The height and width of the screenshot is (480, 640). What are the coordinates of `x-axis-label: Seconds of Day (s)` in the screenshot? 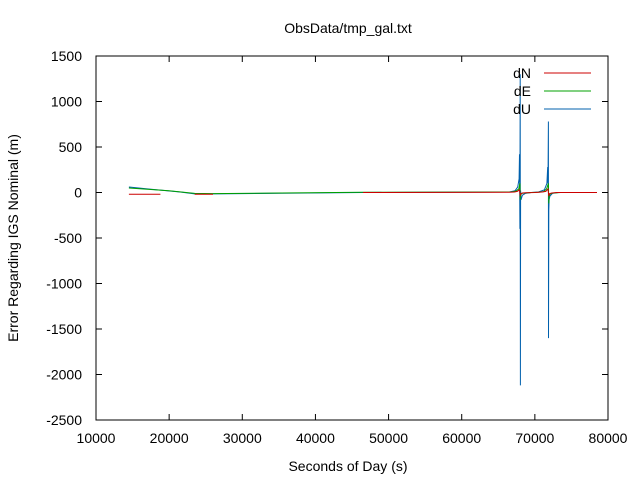 It's located at (347, 466).